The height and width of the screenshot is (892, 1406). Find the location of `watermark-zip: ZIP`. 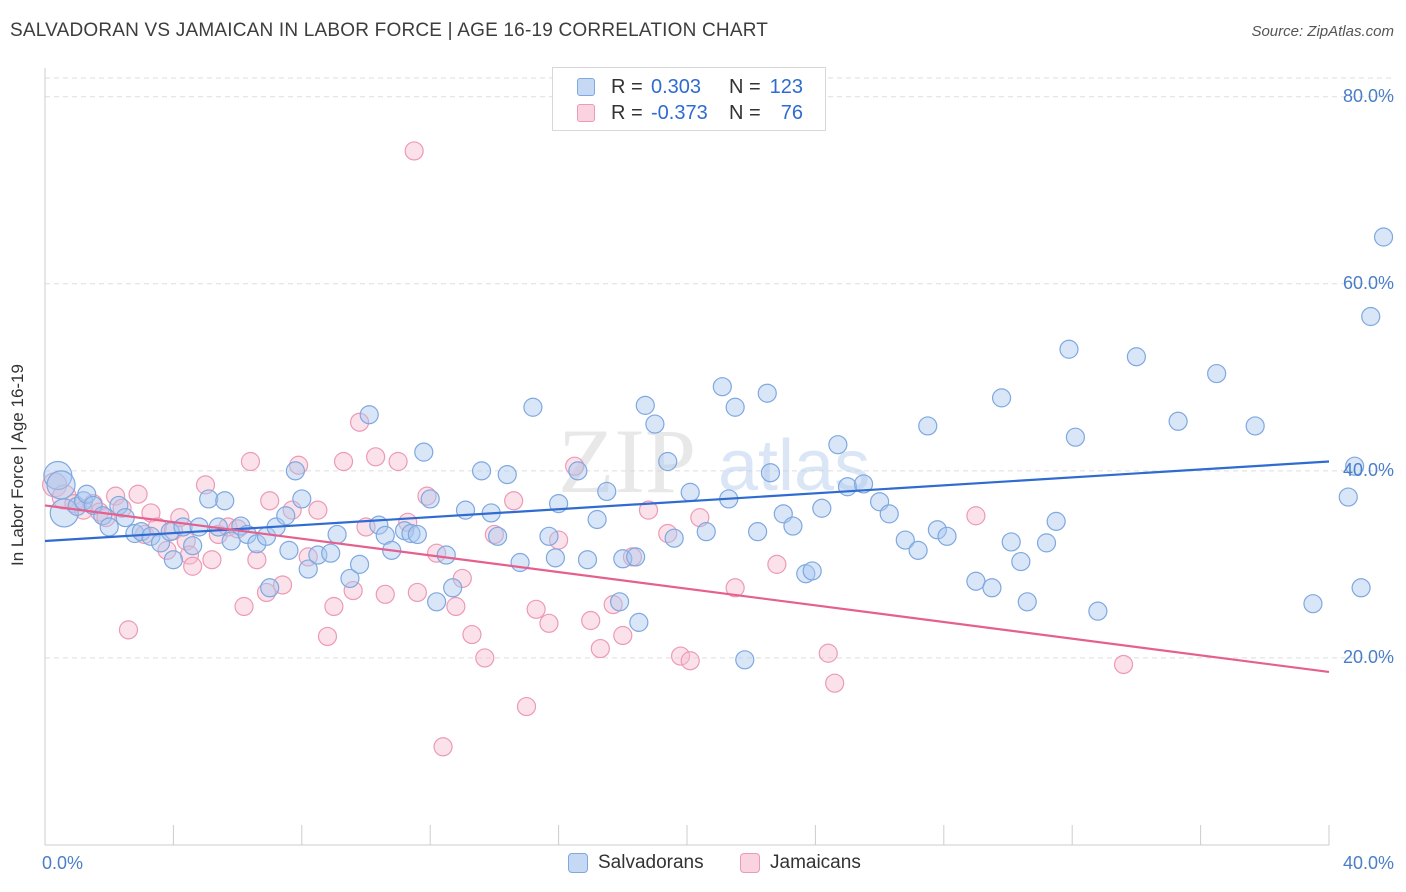

watermark-zip: ZIP is located at coordinates (627, 461).